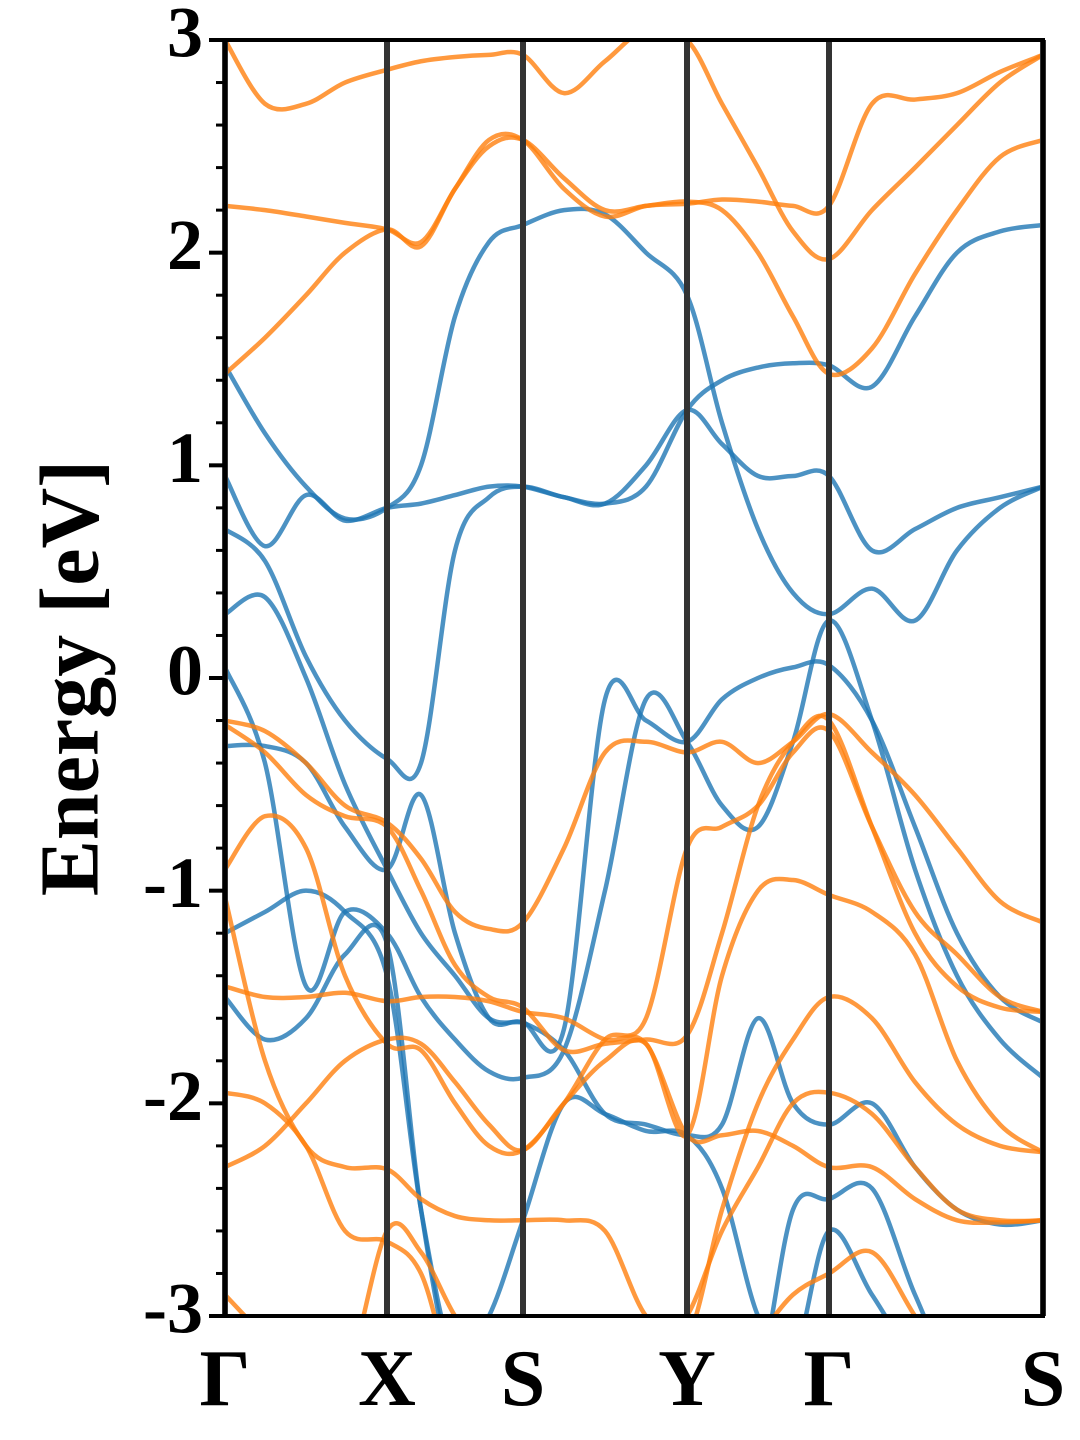 The width and height of the screenshot is (1080, 1440). I want to click on y-tick-label: 1, so click(185, 458).